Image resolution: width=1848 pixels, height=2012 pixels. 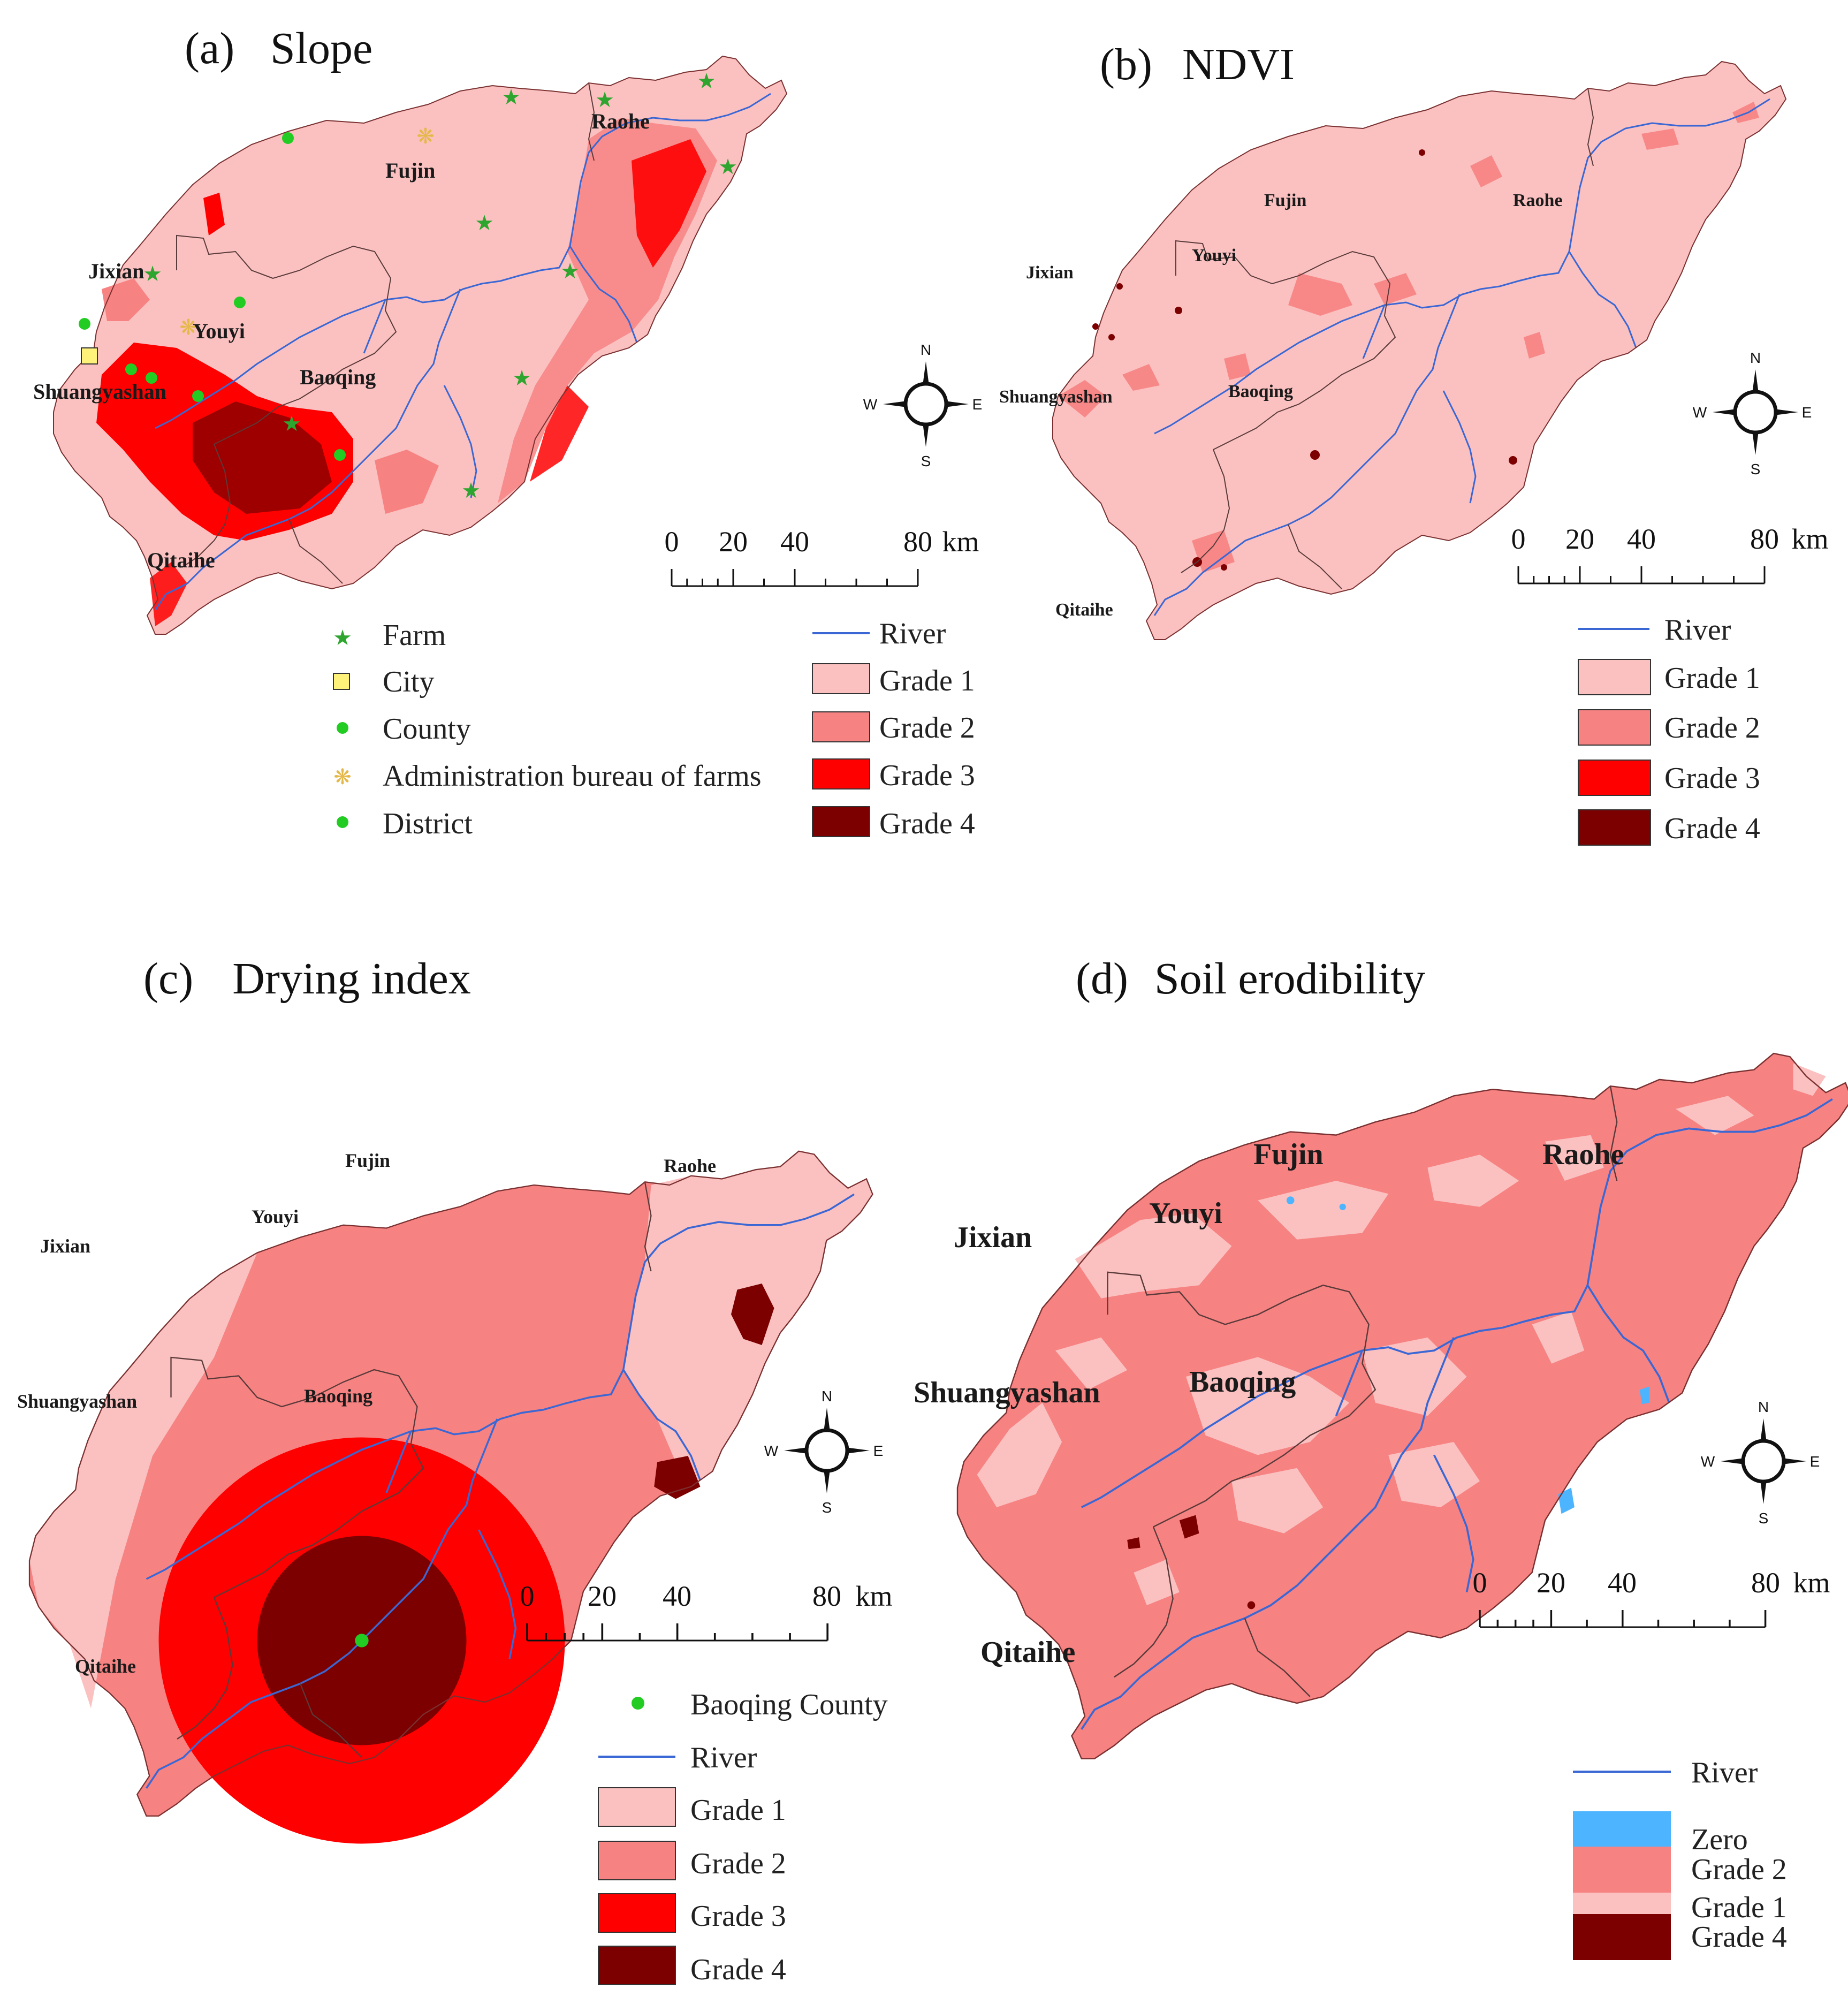 What do you see at coordinates (1468, 1355) in the screenshot?
I see `soil-zero-patches` at bounding box center [1468, 1355].